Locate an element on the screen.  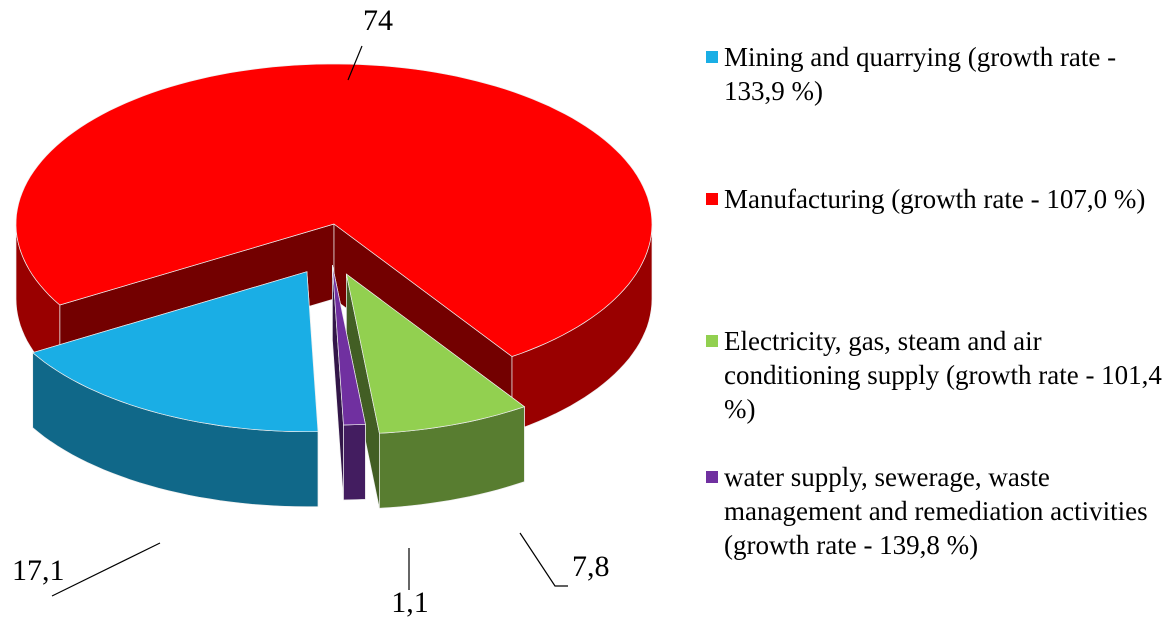
data-label: 7,8 is located at coordinates (591, 566).